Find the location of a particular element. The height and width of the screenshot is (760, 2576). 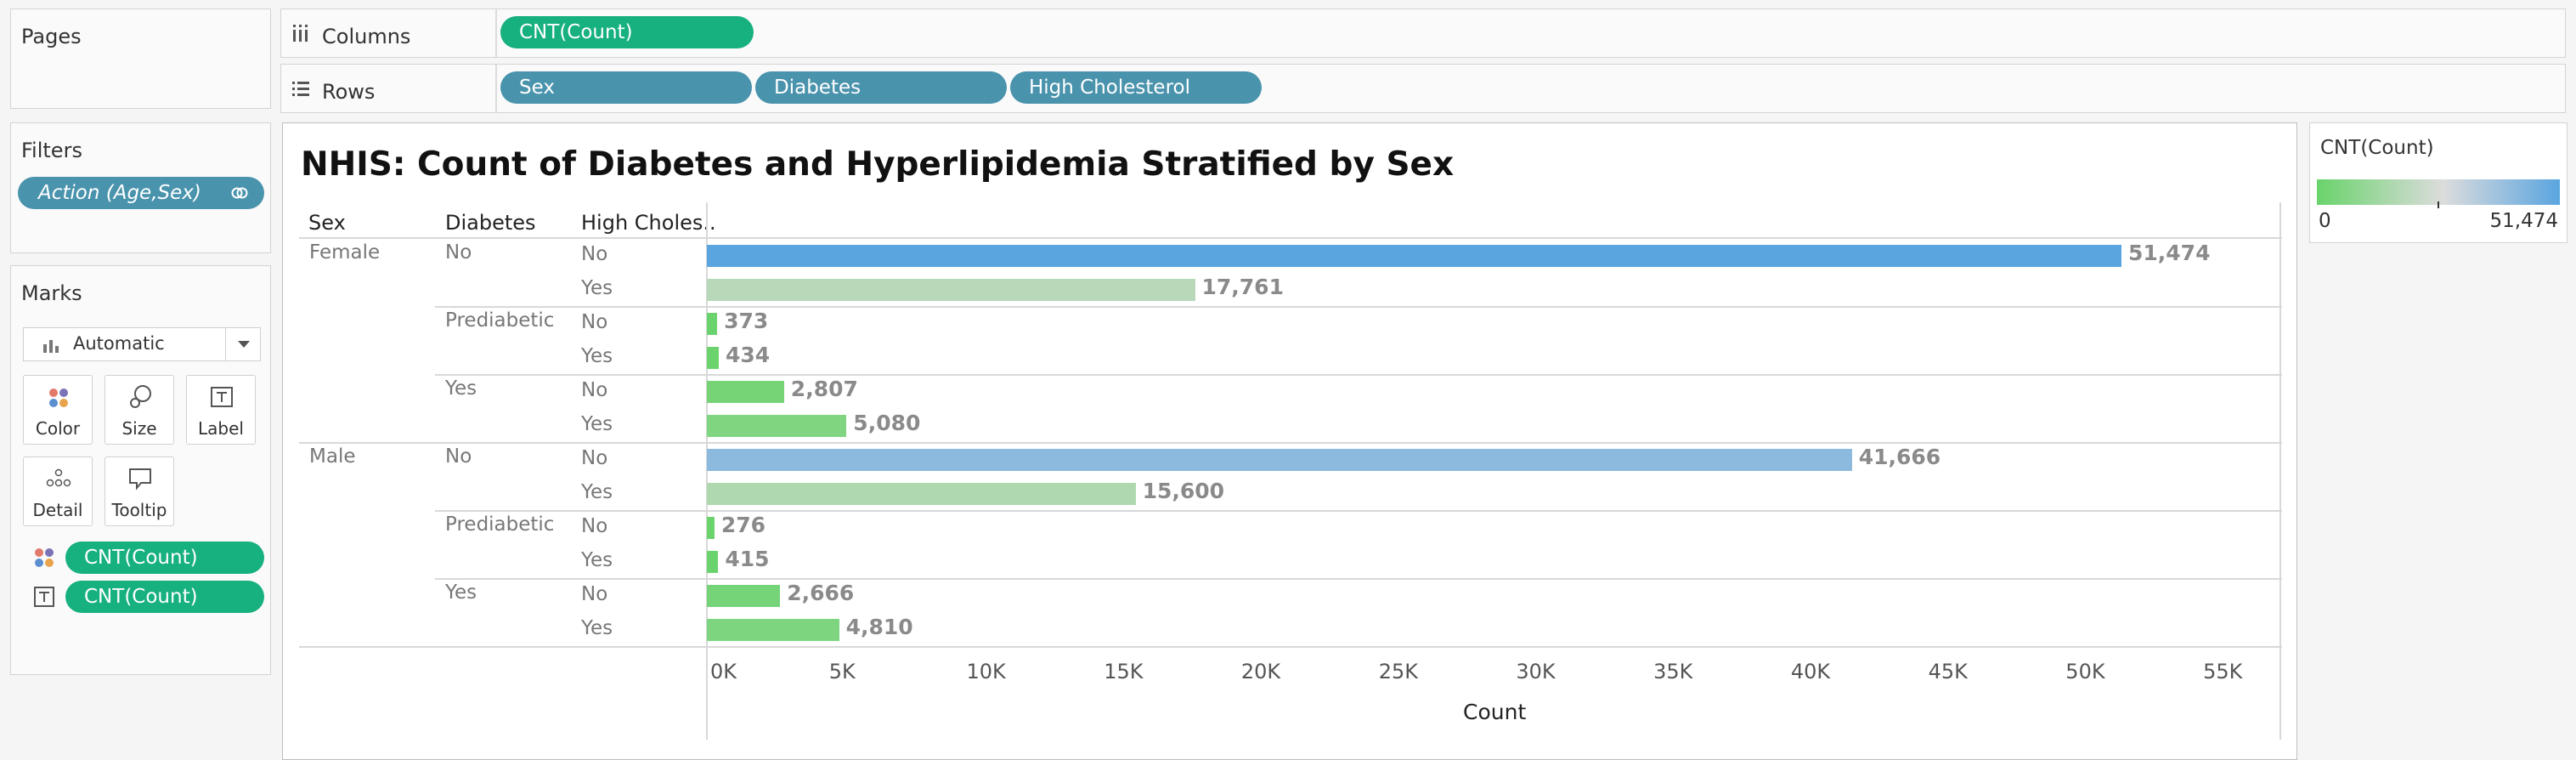

x-tick-label: 35K is located at coordinates (1673, 671).